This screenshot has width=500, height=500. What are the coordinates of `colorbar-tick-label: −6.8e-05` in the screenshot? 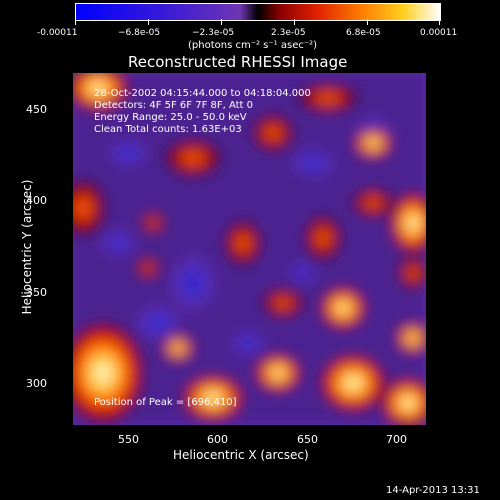 It's located at (139, 33).